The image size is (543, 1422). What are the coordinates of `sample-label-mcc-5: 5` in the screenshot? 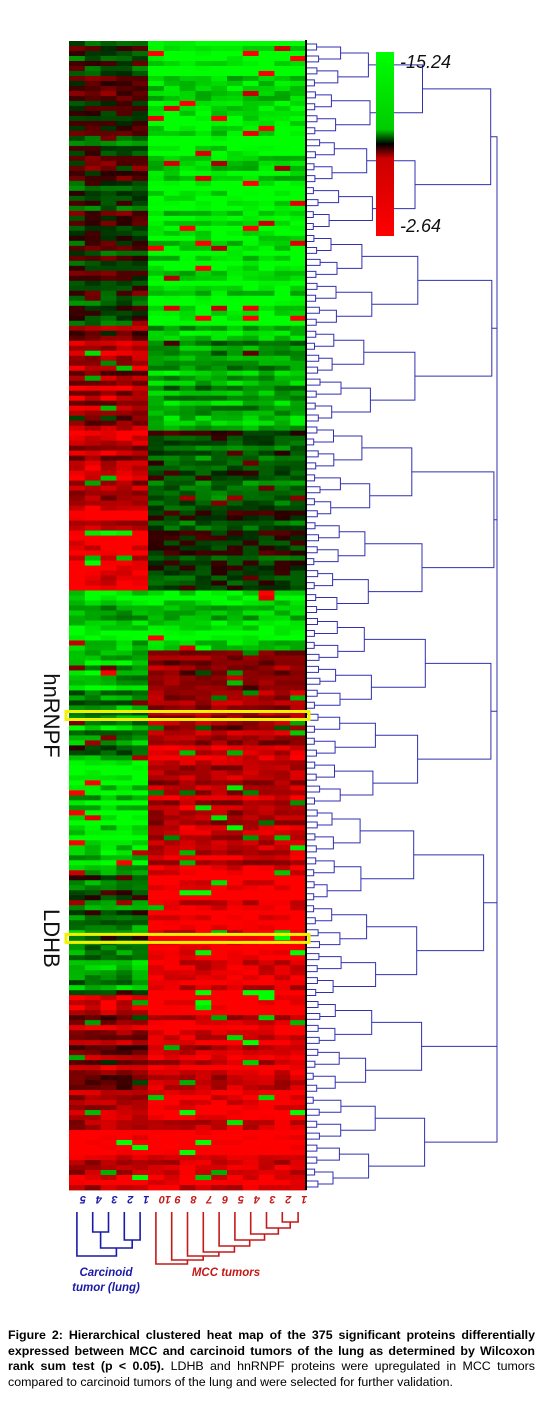 It's located at (240, 1199).